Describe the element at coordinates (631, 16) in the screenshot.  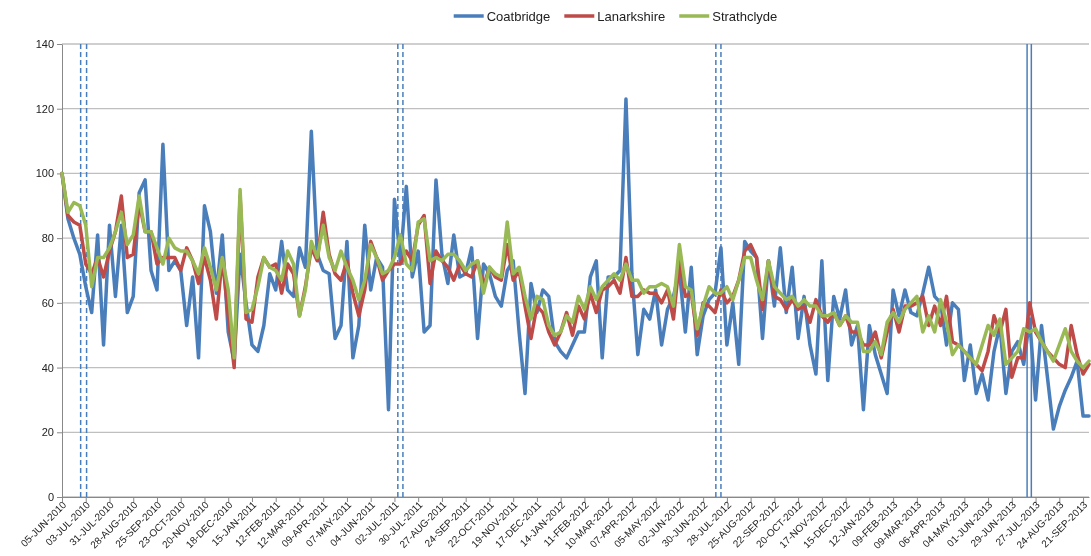
I see `legend-label: Lanarkshire` at that location.